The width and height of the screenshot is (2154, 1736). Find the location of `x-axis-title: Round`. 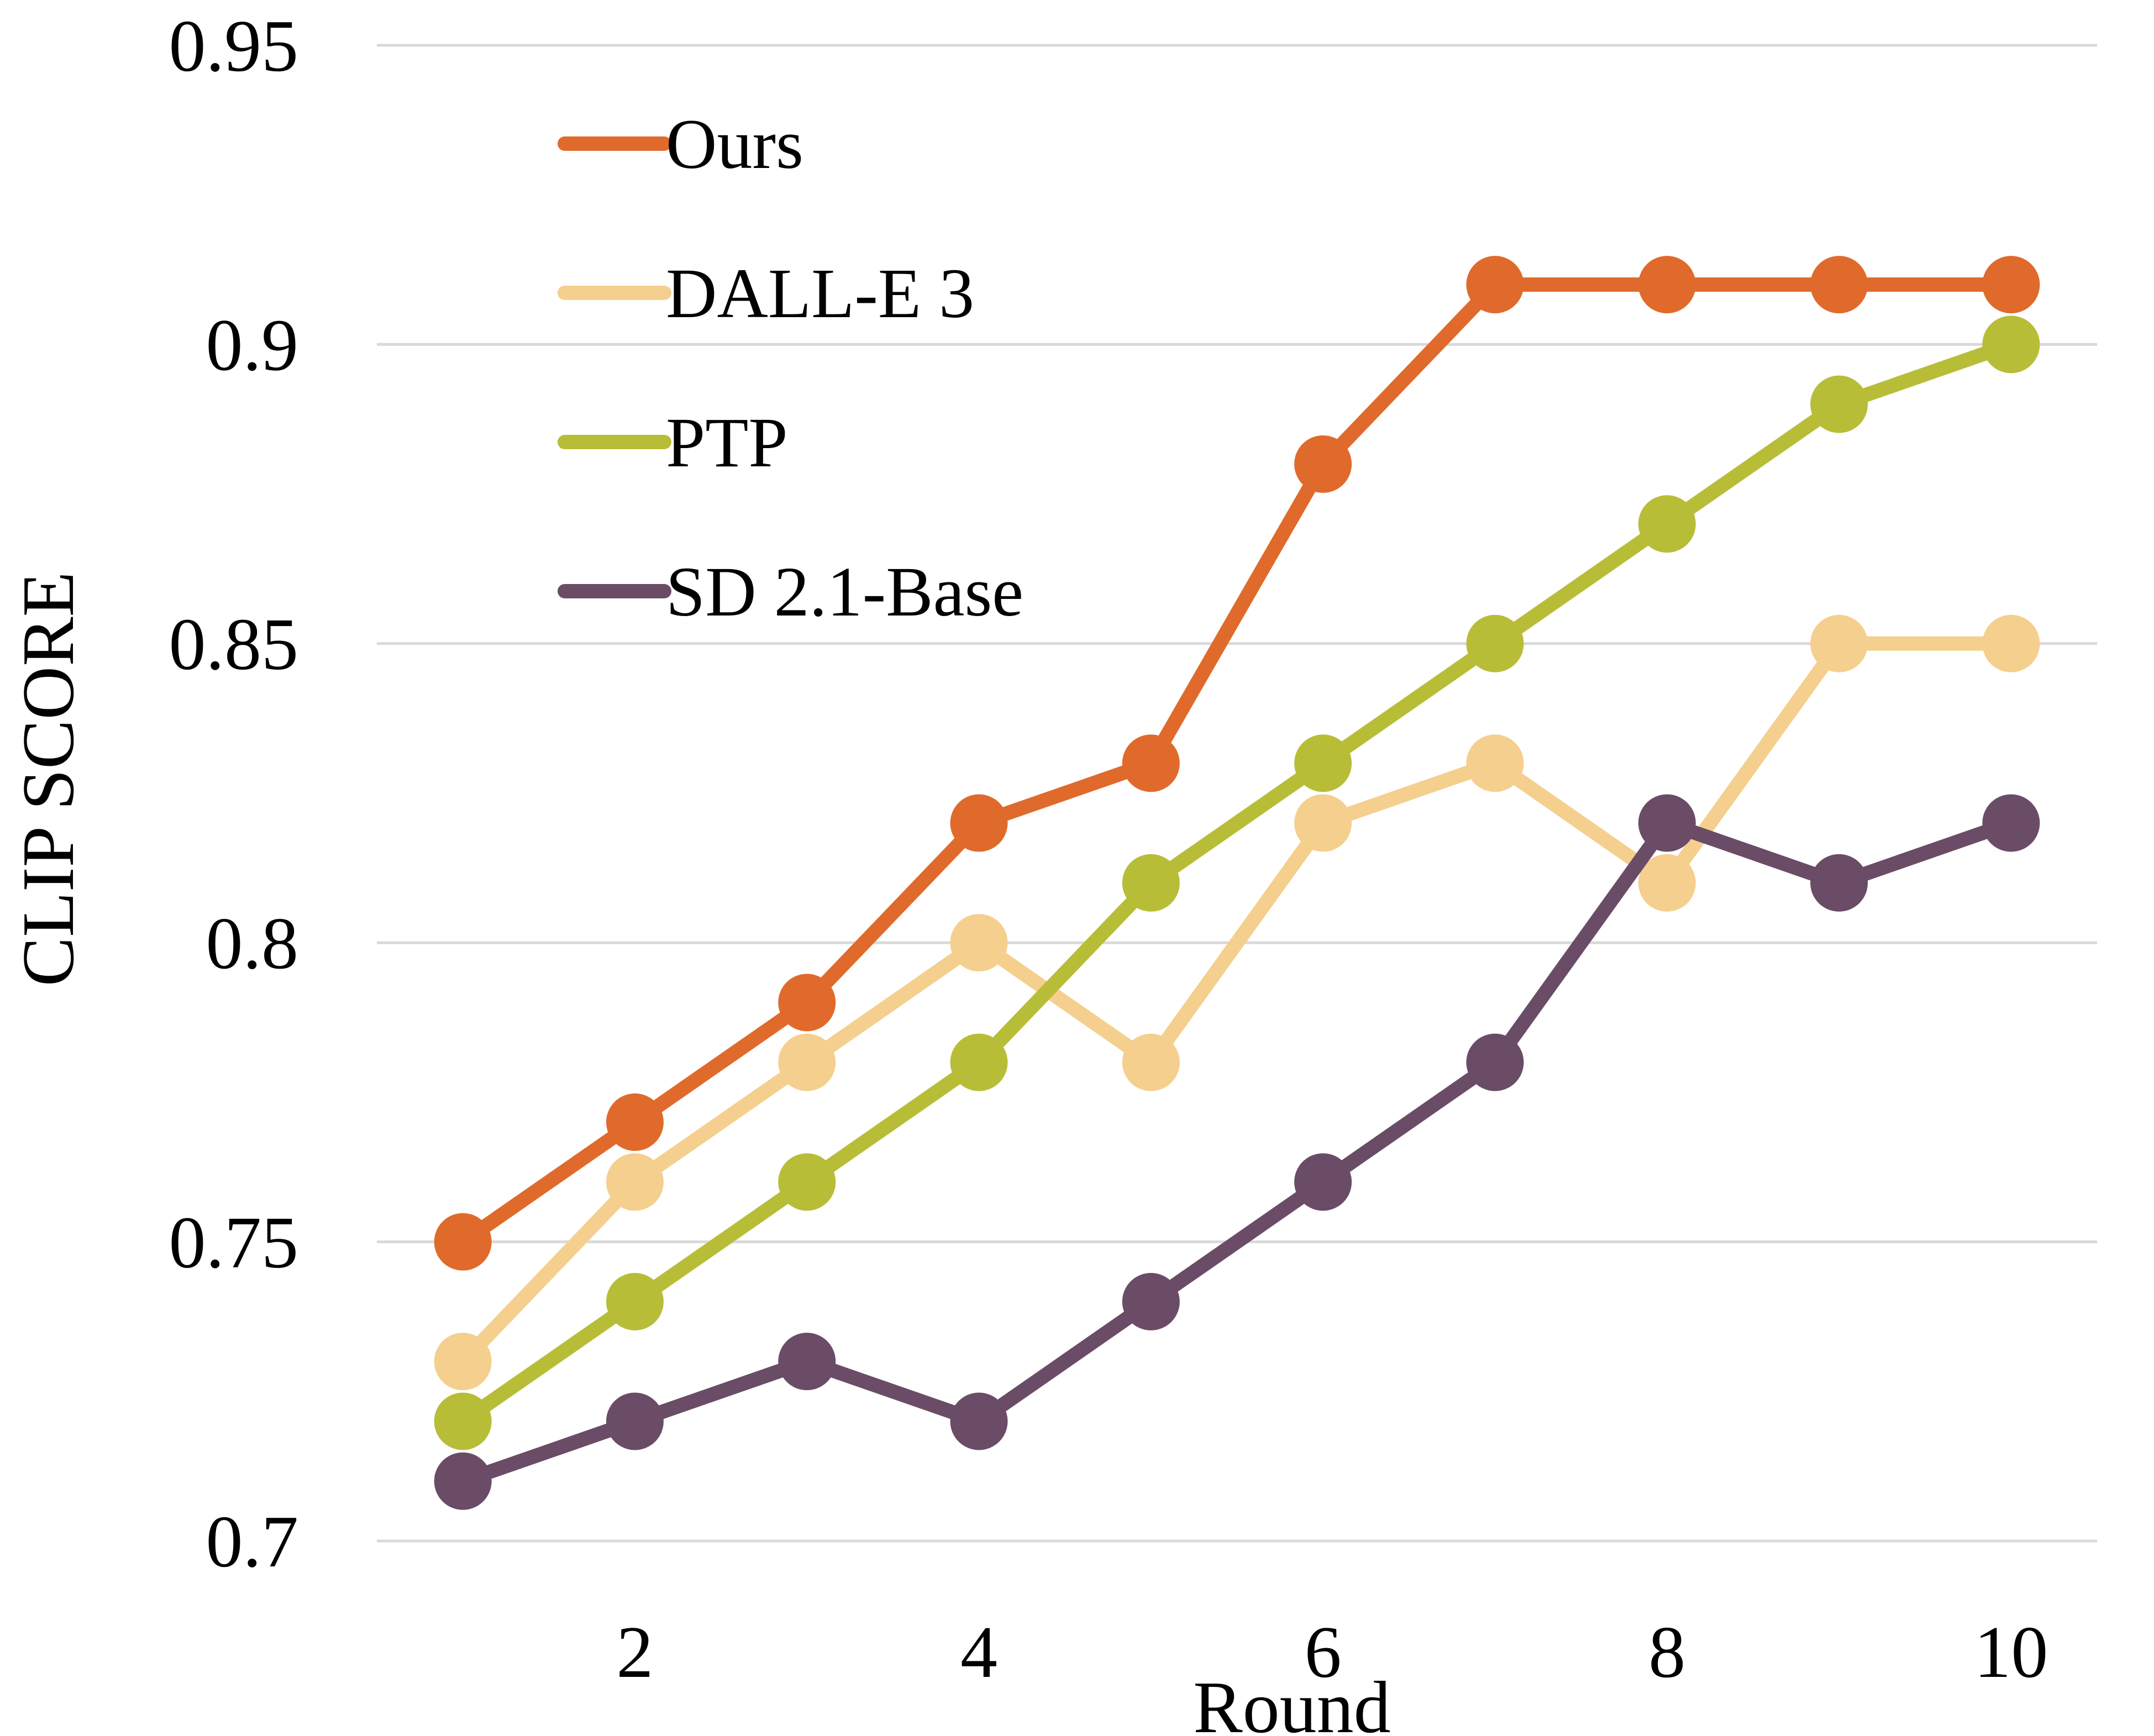

x-axis-title: Round is located at coordinates (1291, 1701).